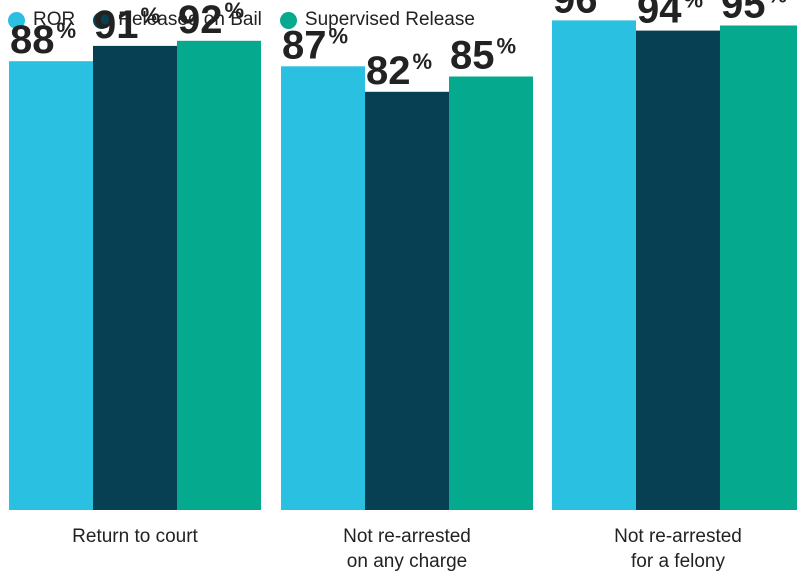  What do you see at coordinates (399, 71) in the screenshot?
I see `data-label-released-on-bail-1: 82%` at bounding box center [399, 71].